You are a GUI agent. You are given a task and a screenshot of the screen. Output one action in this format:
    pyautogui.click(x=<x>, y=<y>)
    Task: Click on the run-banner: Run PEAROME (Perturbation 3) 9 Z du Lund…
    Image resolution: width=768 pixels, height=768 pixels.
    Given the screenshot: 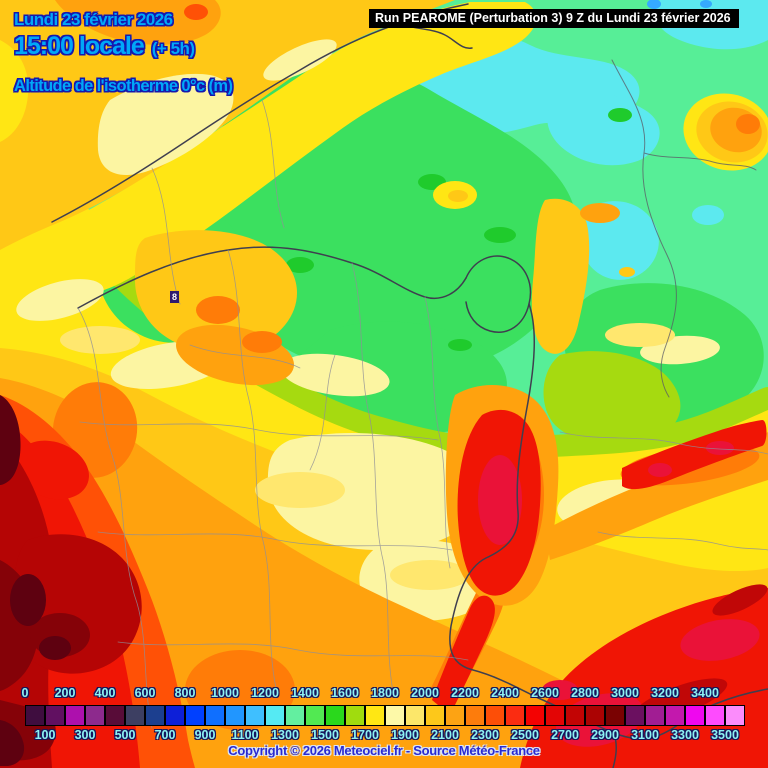 What is the action you would take?
    pyautogui.click(x=554, y=18)
    